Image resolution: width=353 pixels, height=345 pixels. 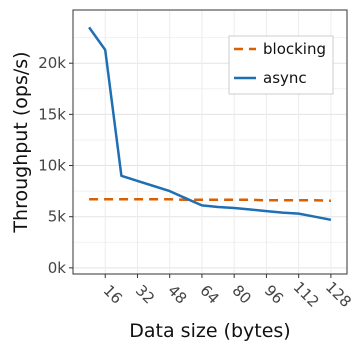 What do you see at coordinates (113, 294) in the screenshot?
I see `x-tick-label: 16` at bounding box center [113, 294].